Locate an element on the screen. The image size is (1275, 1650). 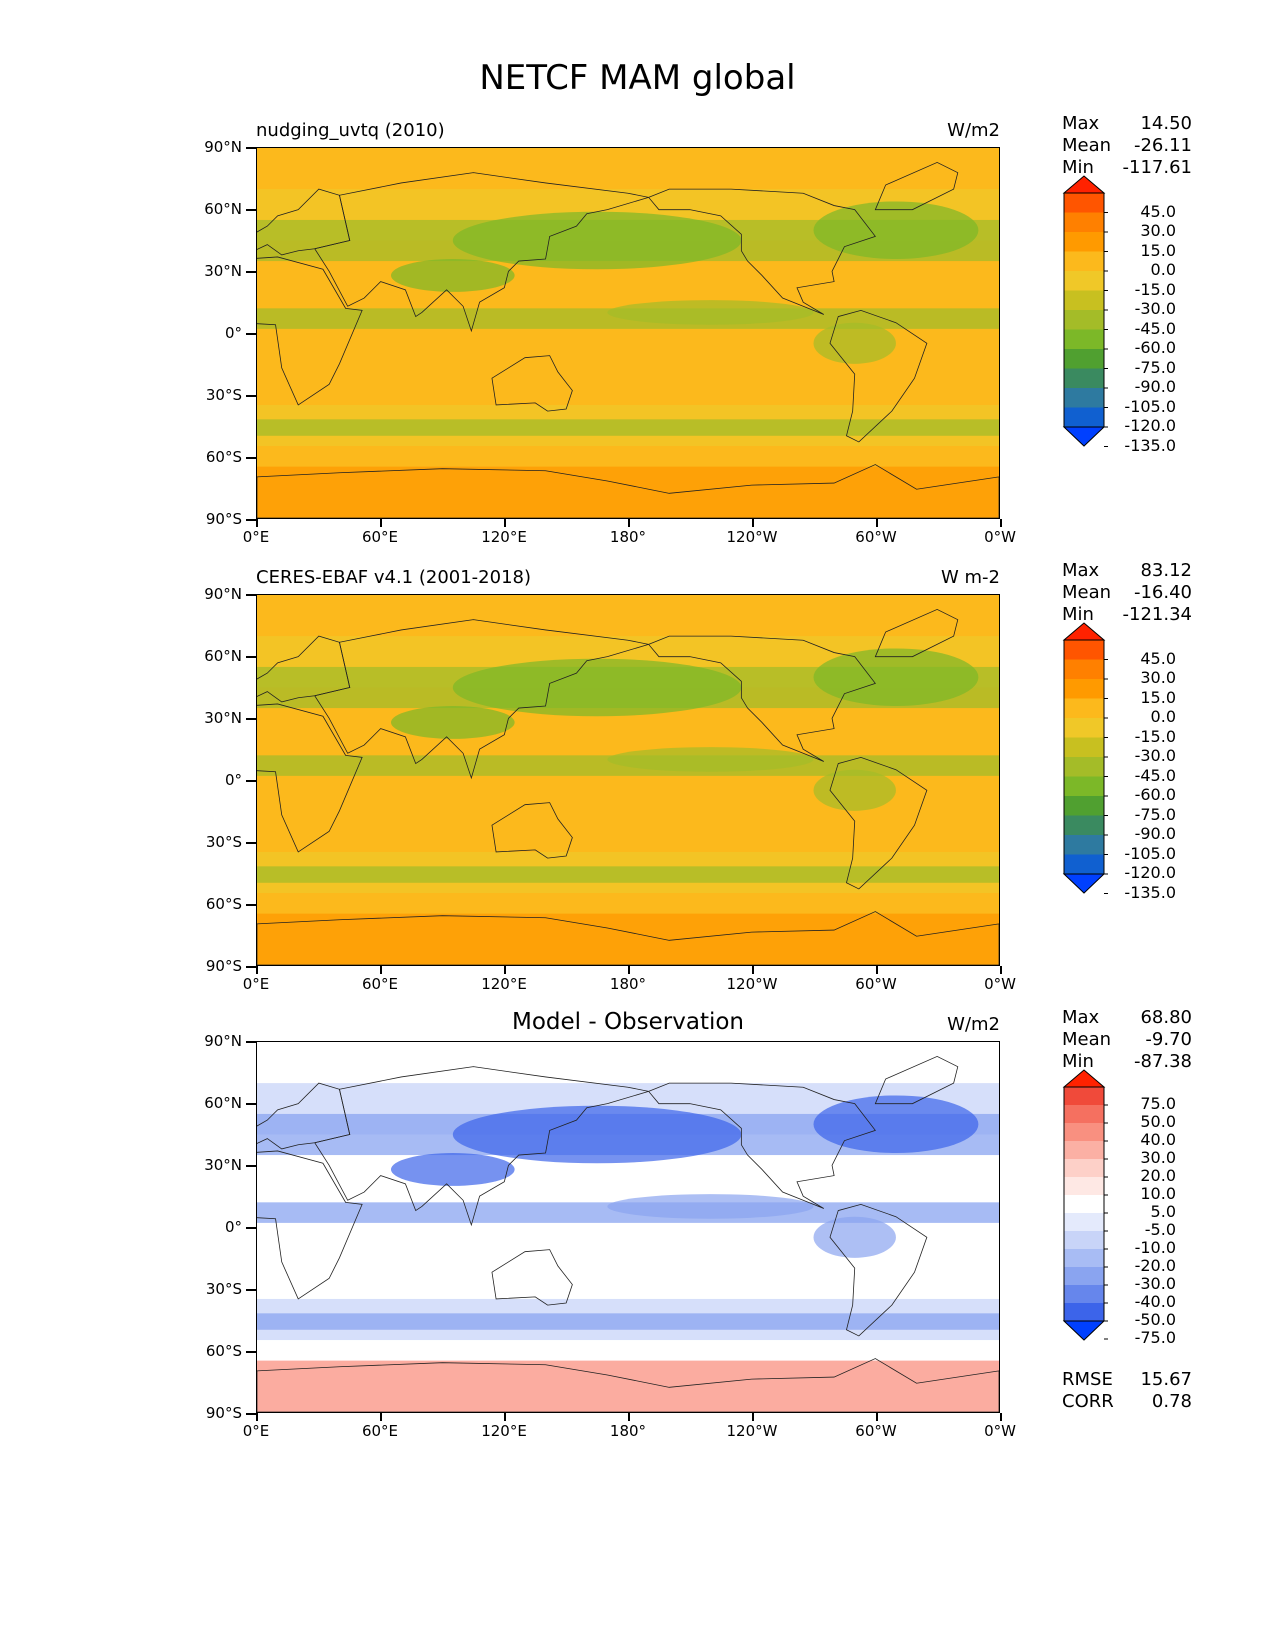
metric-label: CORR is located at coordinates (1088, 1401).